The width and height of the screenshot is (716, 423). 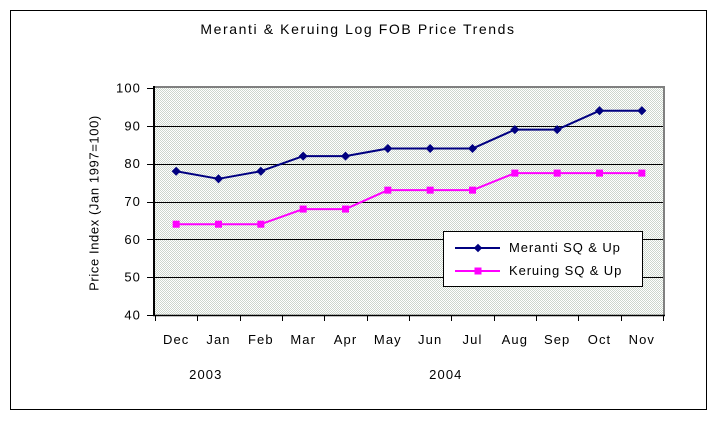 What do you see at coordinates (218, 339) in the screenshot?
I see `x-tick-label: Jan` at bounding box center [218, 339].